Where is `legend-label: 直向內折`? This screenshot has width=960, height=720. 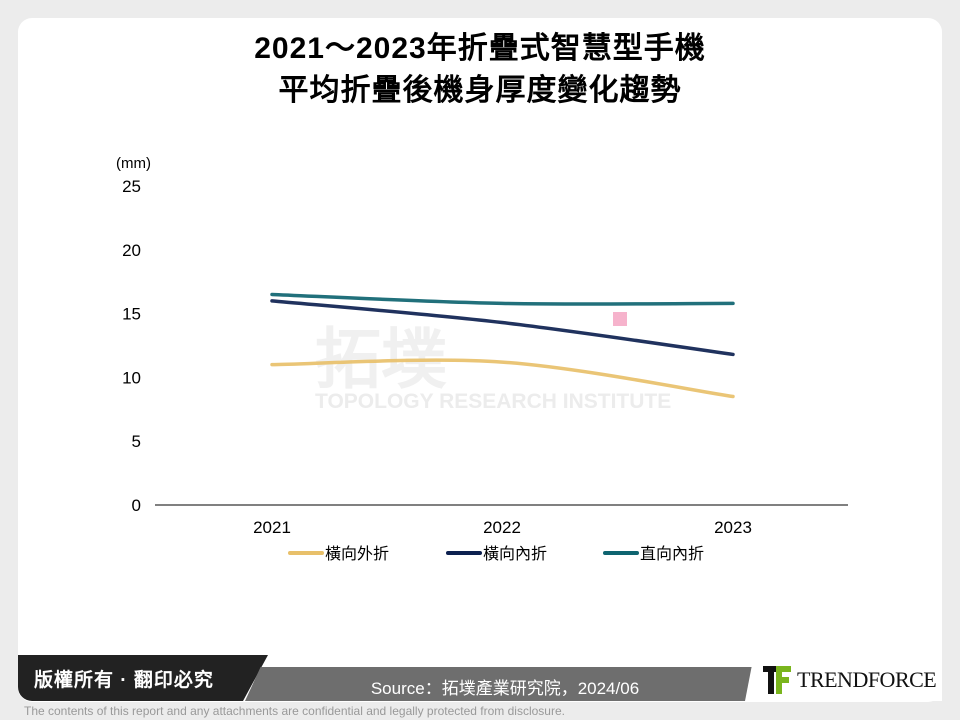 legend-label: 直向內折 is located at coordinates (672, 554).